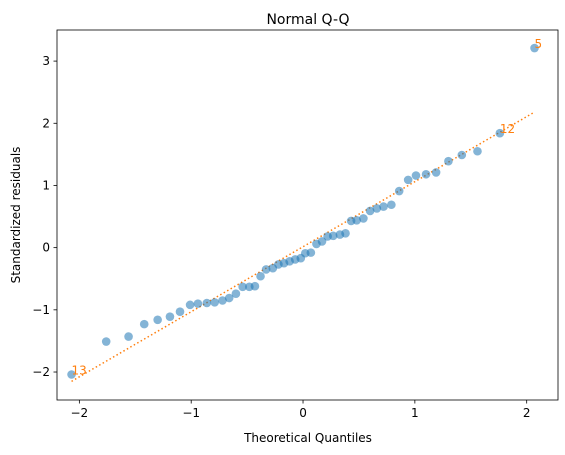 Image resolution: width=565 pixels, height=455 pixels. Describe the element at coordinates (507, 129) in the screenshot. I see `point-annotation: 12` at that location.